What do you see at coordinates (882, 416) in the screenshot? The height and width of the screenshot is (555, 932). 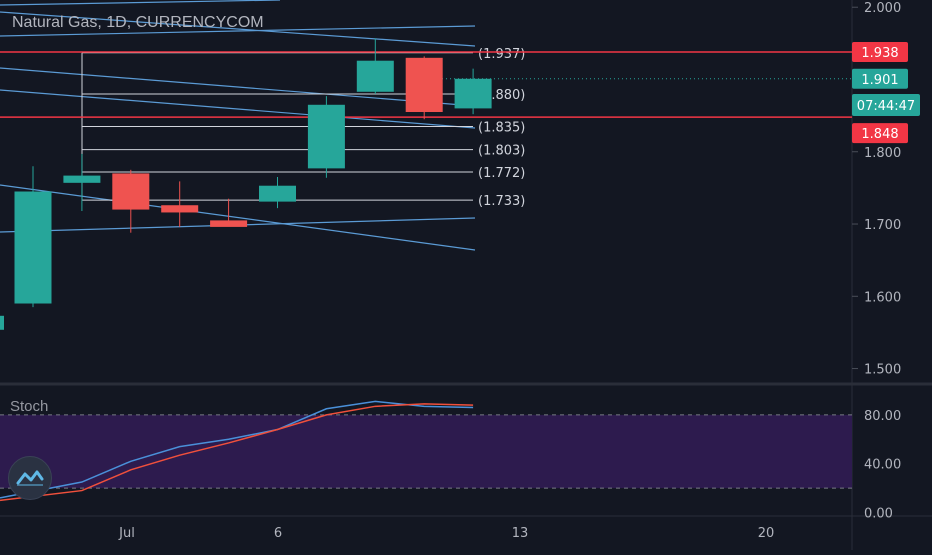 I see `stoch-tick-label: 80.00` at bounding box center [882, 416].